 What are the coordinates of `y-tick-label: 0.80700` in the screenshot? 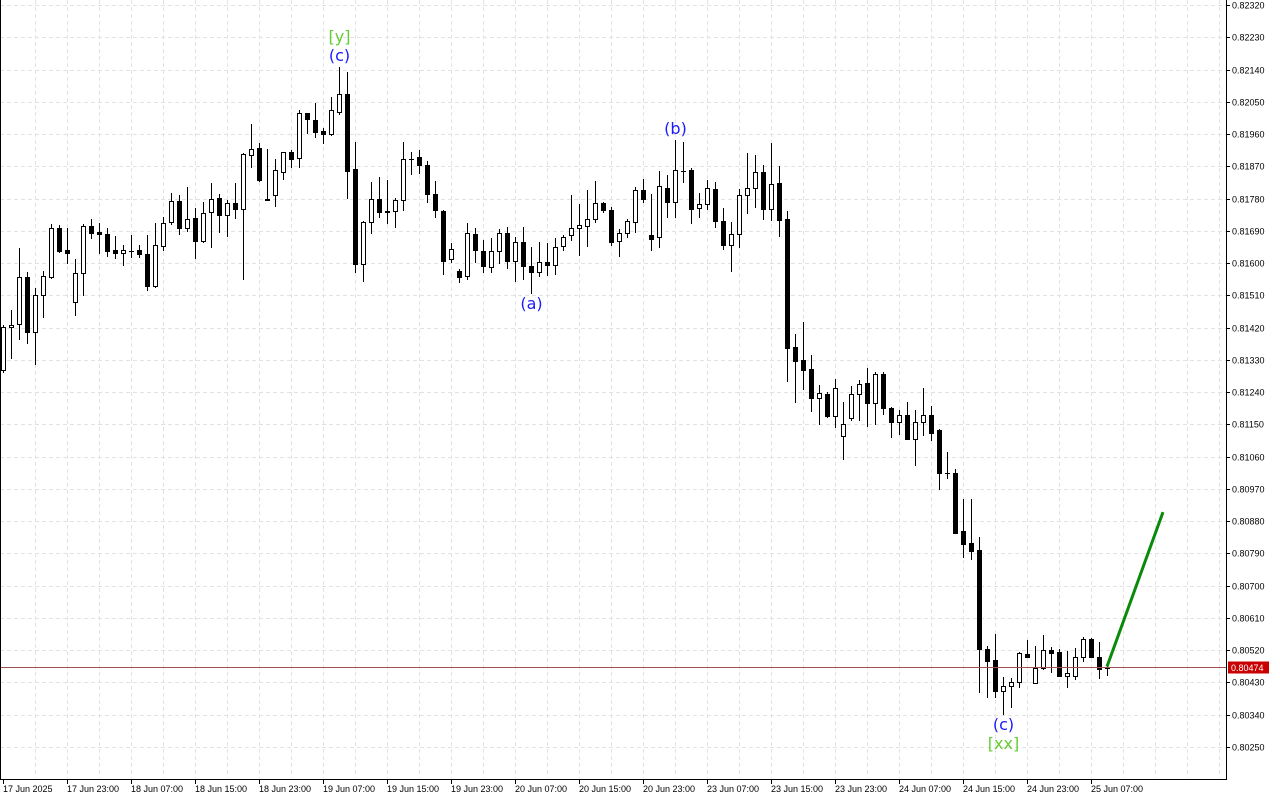 It's located at (1248, 587).